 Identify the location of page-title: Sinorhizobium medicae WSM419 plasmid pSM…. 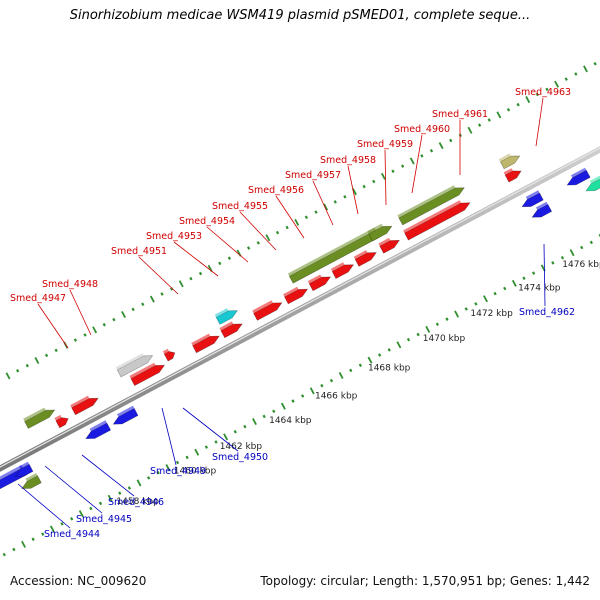
(300, 15).